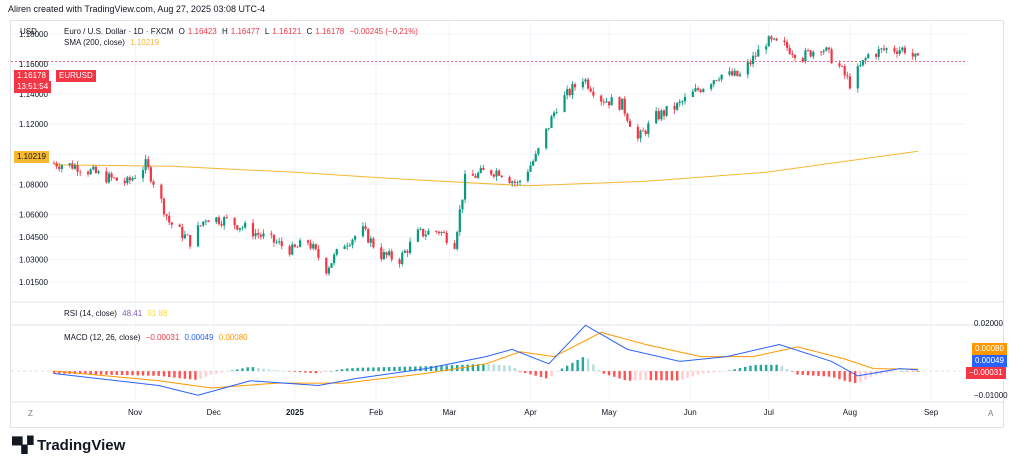 This screenshot has width=1024, height=466. Describe the element at coordinates (33, 94) in the screenshot. I see `price-tick-label: 1.14000` at that location.